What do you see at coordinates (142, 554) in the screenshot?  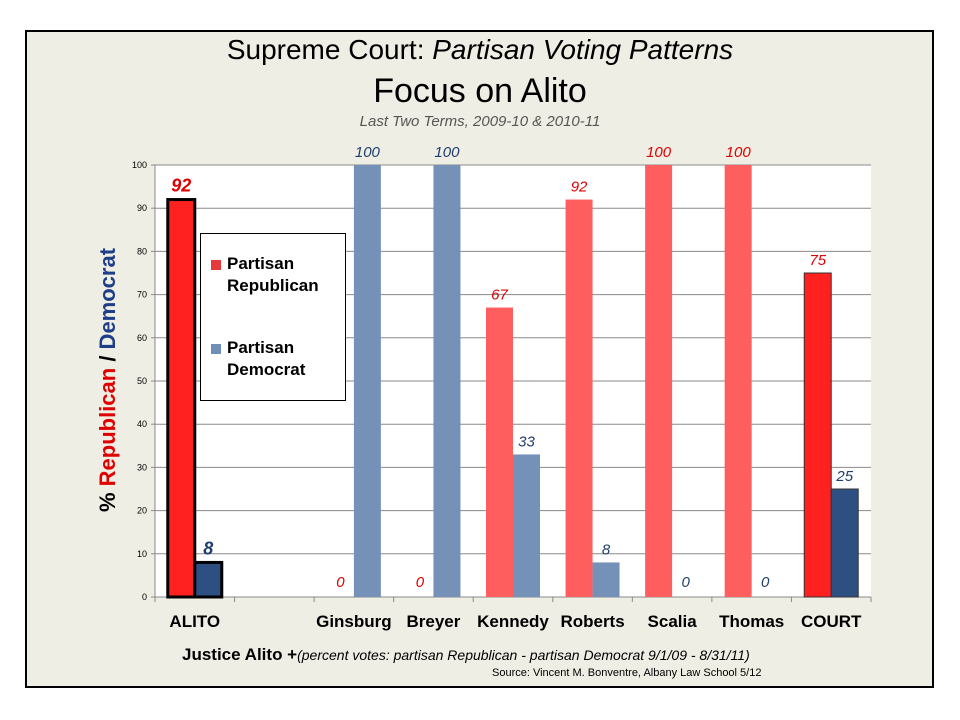 I see `y-tick-label: 10` at bounding box center [142, 554].